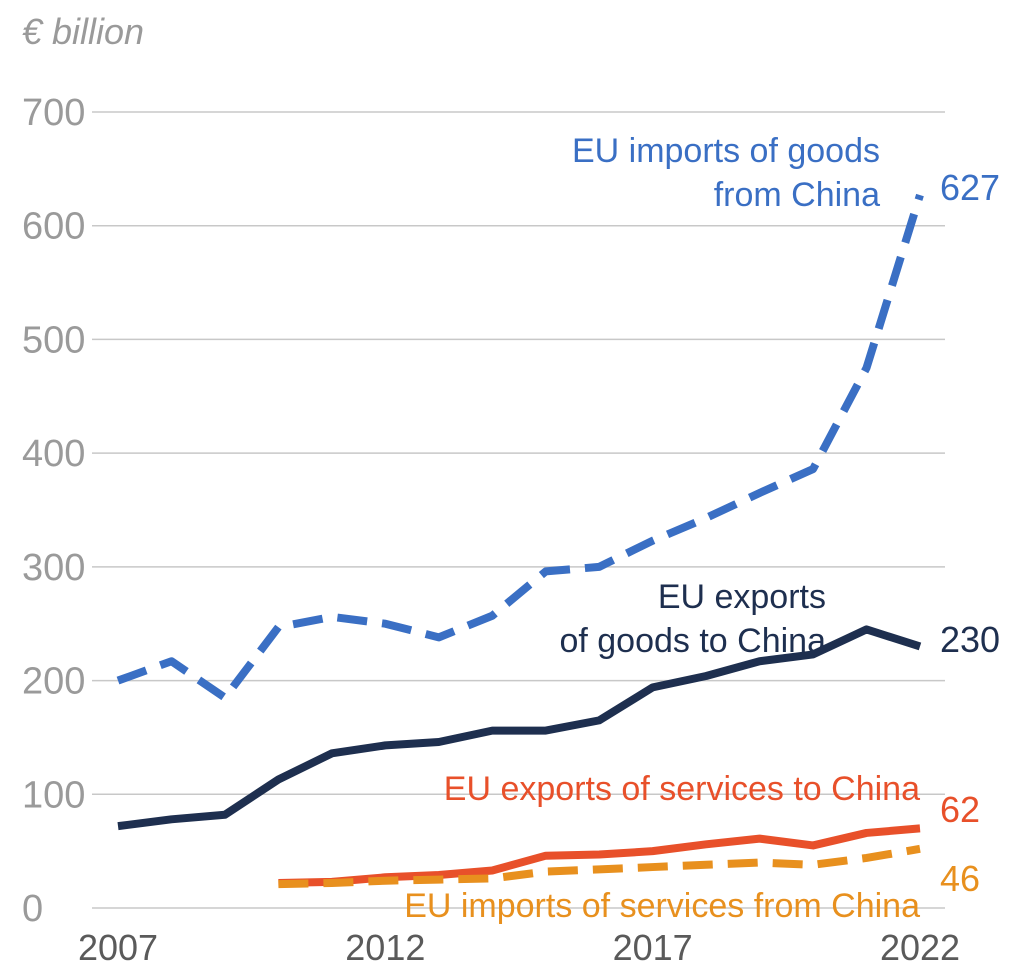  What do you see at coordinates (797, 195) in the screenshot?
I see `series-label-imports-goods: from China` at bounding box center [797, 195].